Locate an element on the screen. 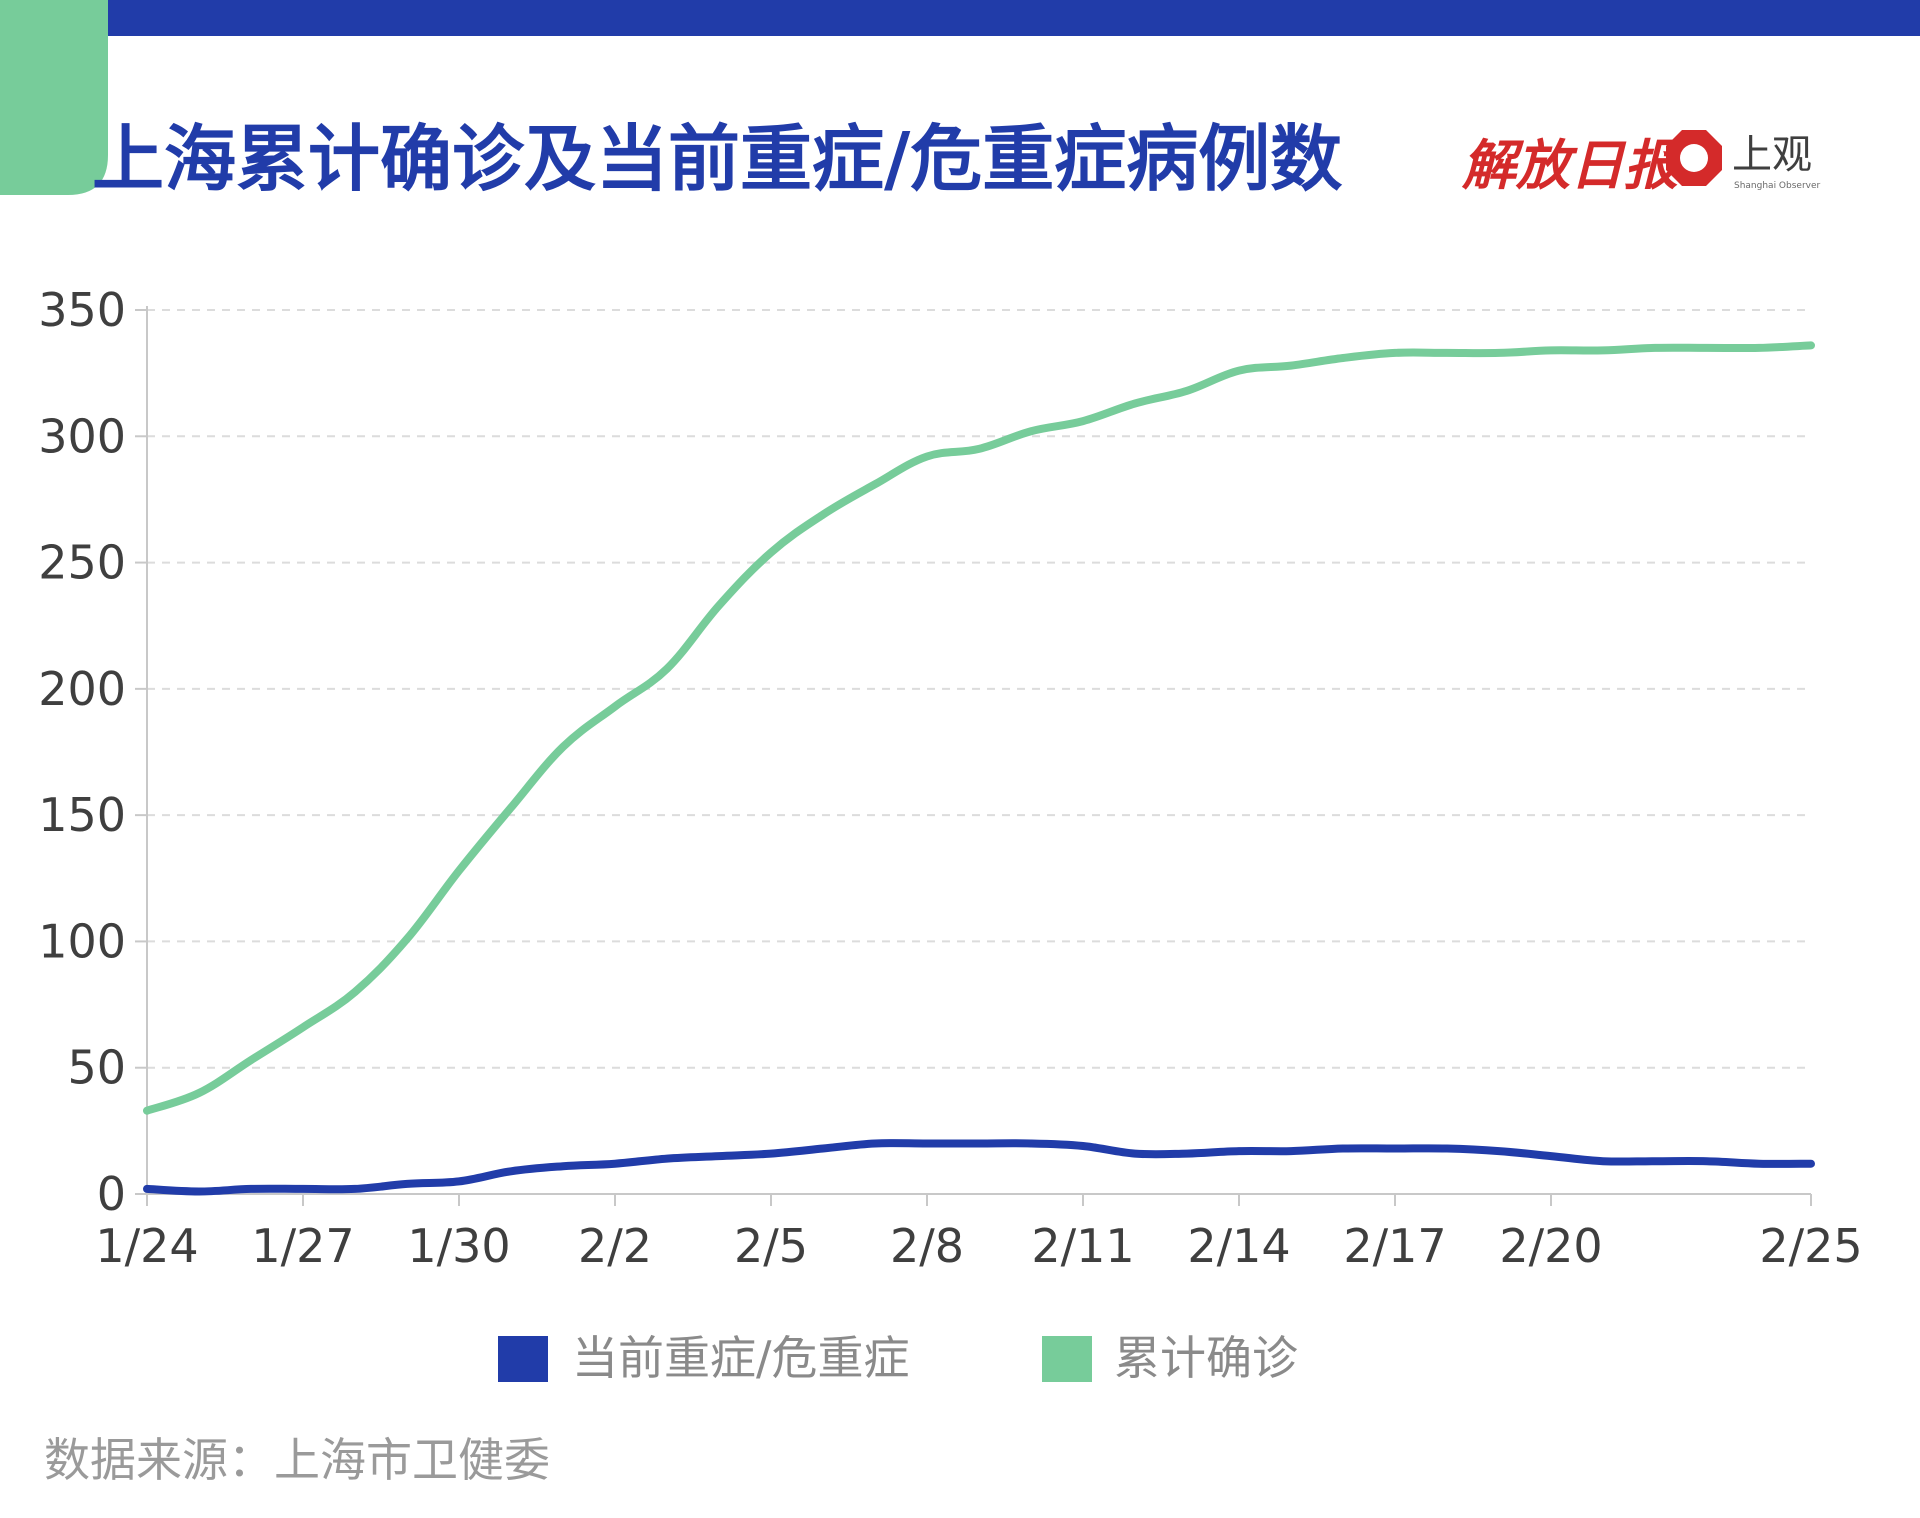  jiefang-daily-logo-text: 解放日报 is located at coordinates (1573, 165).